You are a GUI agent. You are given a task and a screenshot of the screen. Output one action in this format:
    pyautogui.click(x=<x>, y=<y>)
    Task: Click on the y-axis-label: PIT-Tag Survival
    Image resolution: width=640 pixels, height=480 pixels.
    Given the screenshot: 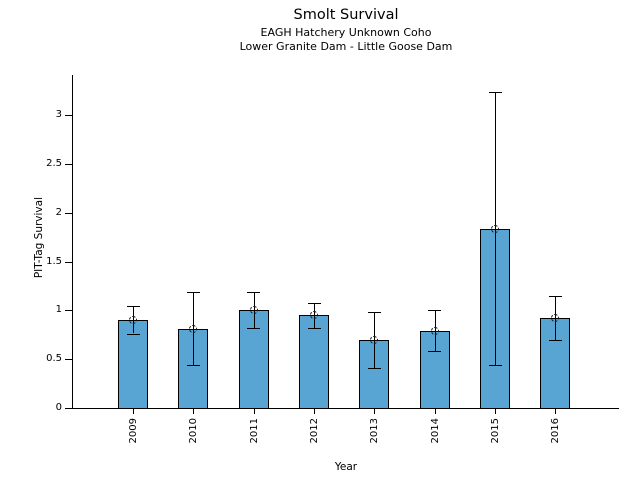 What is the action you would take?
    pyautogui.click(x=39, y=238)
    